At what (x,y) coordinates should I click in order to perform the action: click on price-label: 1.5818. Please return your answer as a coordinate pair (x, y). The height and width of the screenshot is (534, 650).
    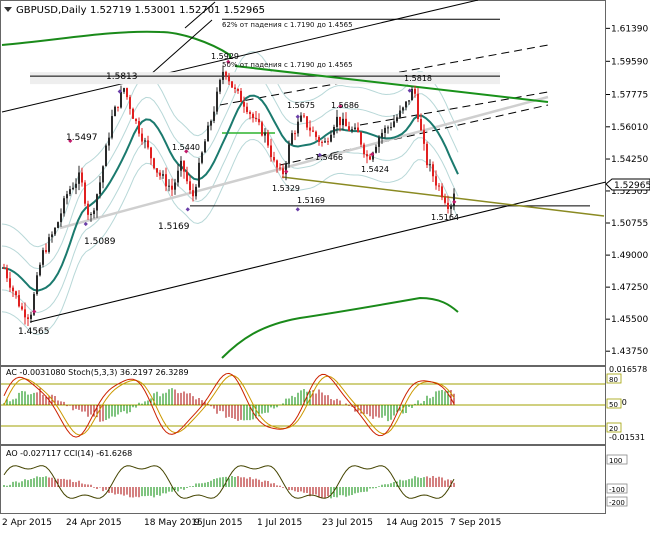
    Looking at the image, I should click on (418, 78).